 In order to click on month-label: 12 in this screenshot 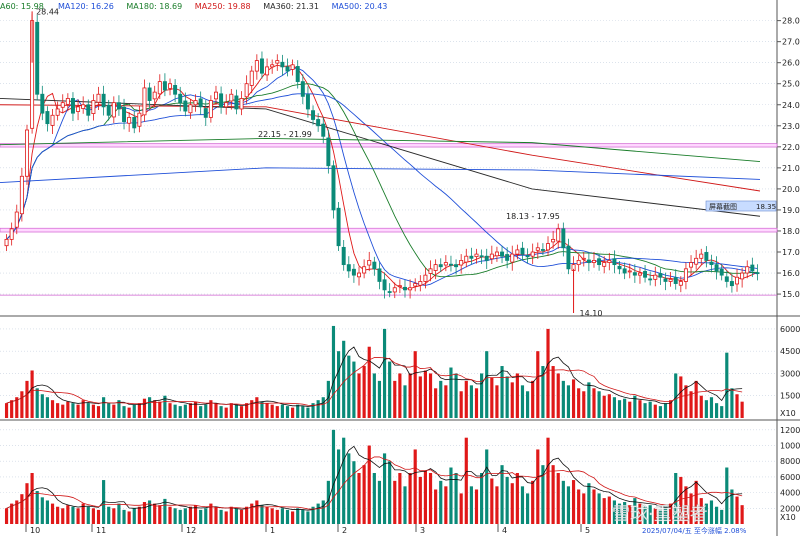, I will do `click(191, 530)`.